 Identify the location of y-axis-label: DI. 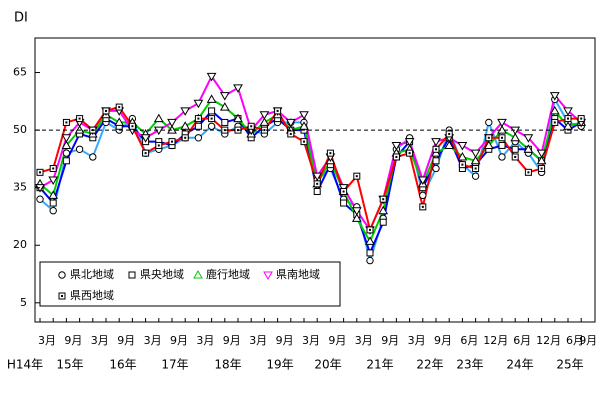
(21, 18).